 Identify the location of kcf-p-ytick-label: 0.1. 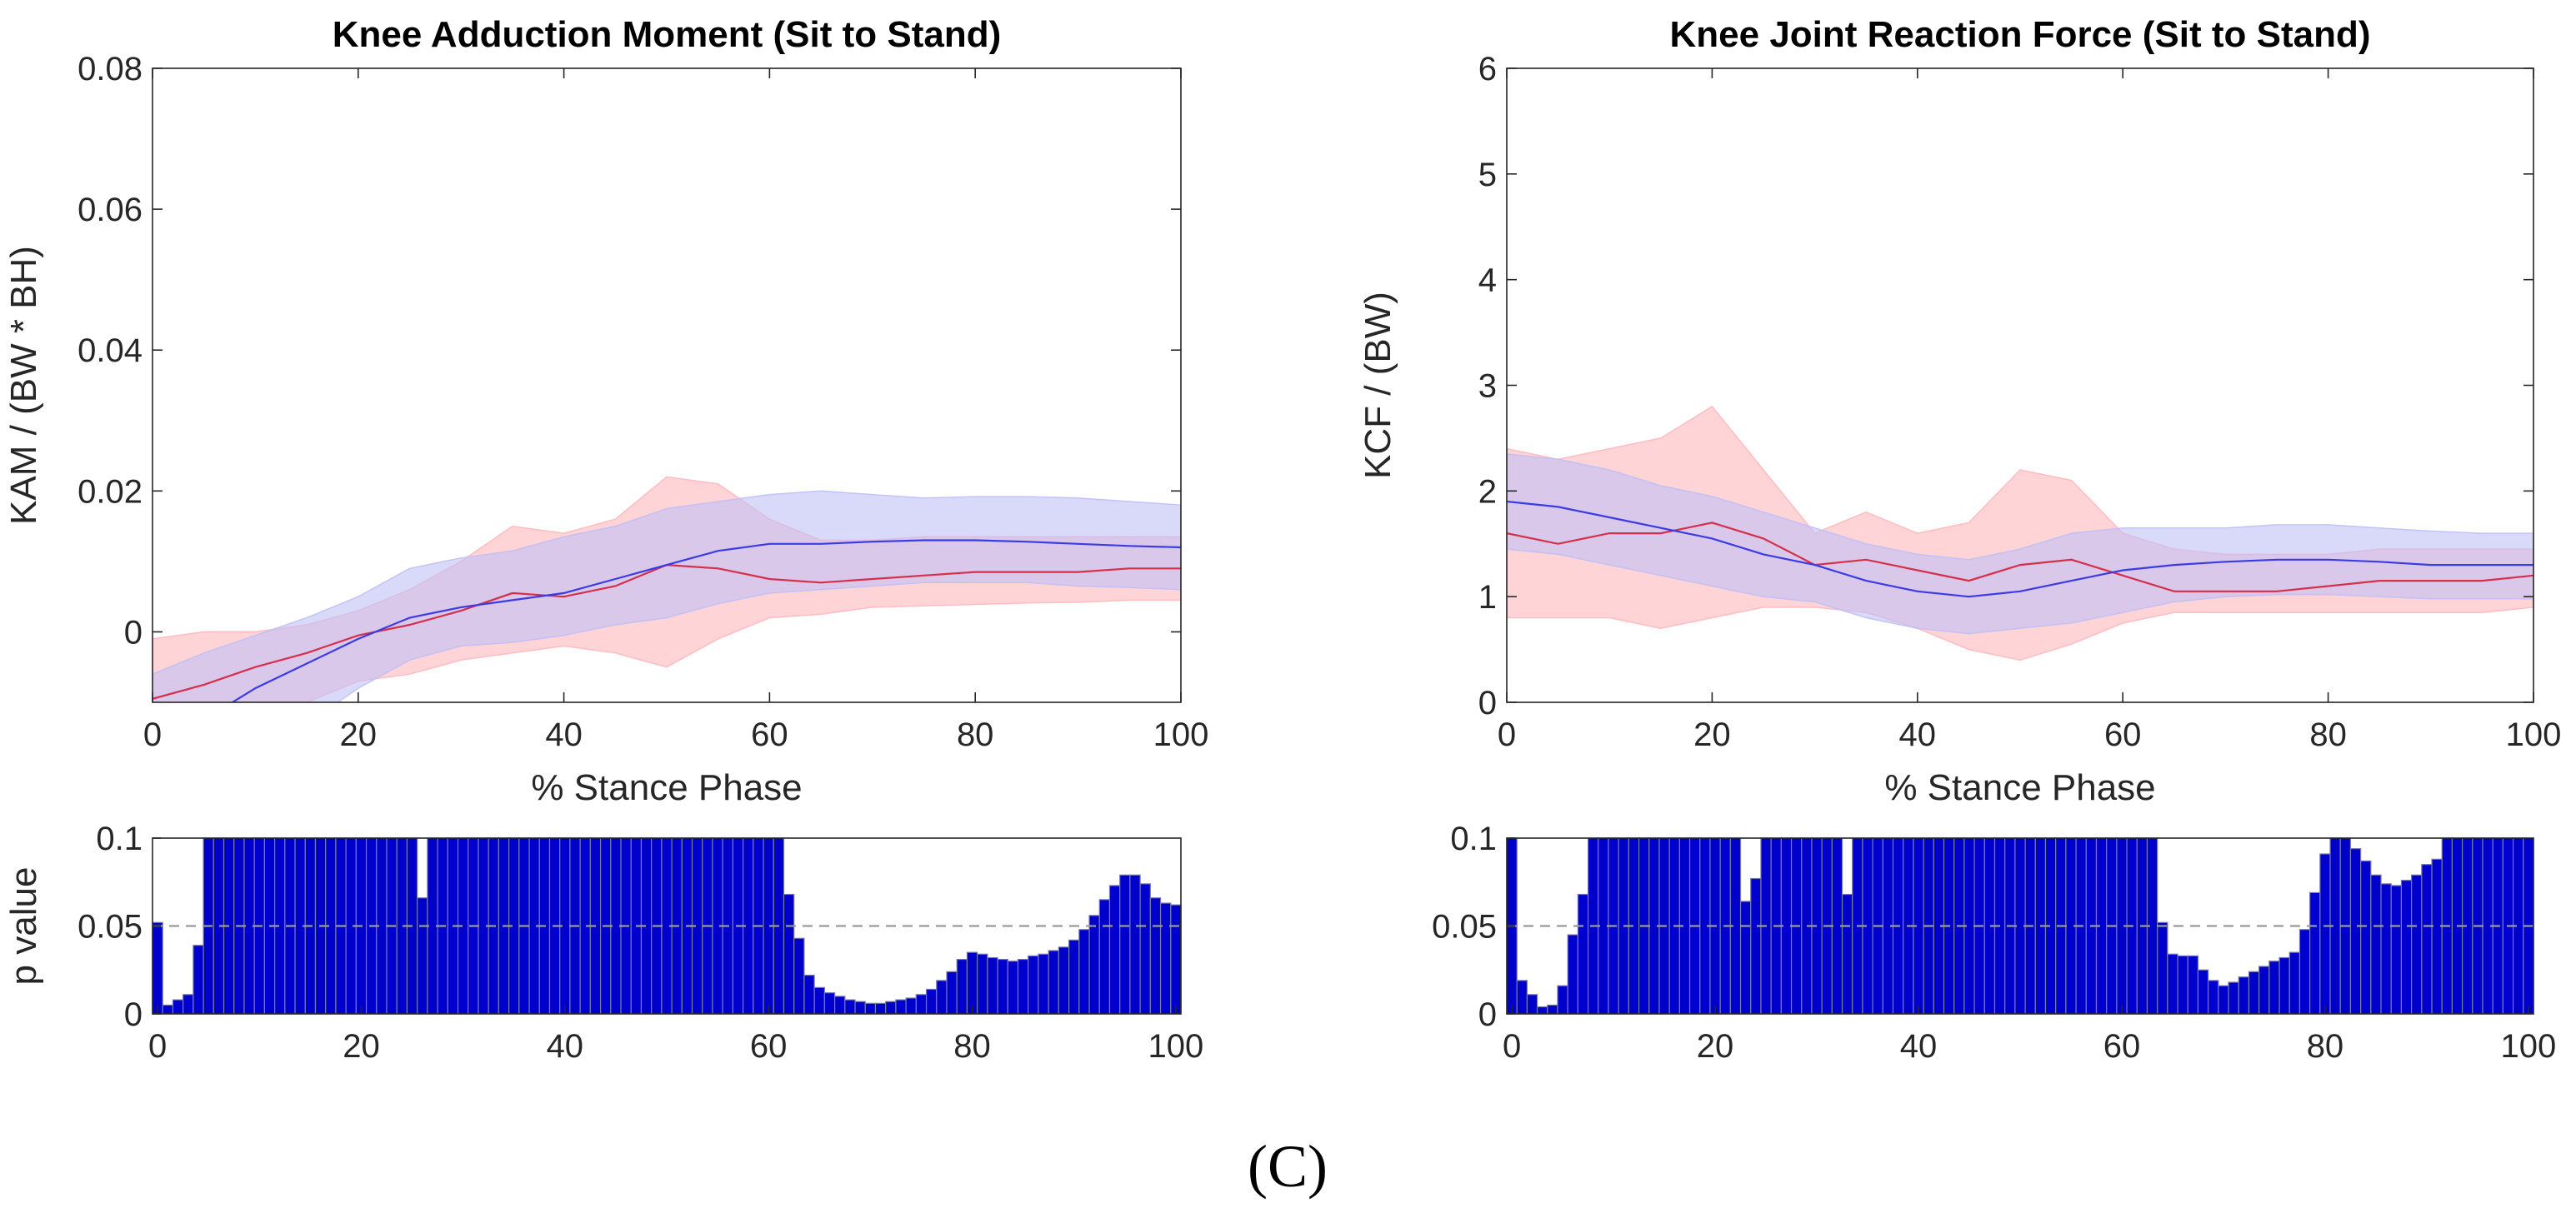
(1474, 839).